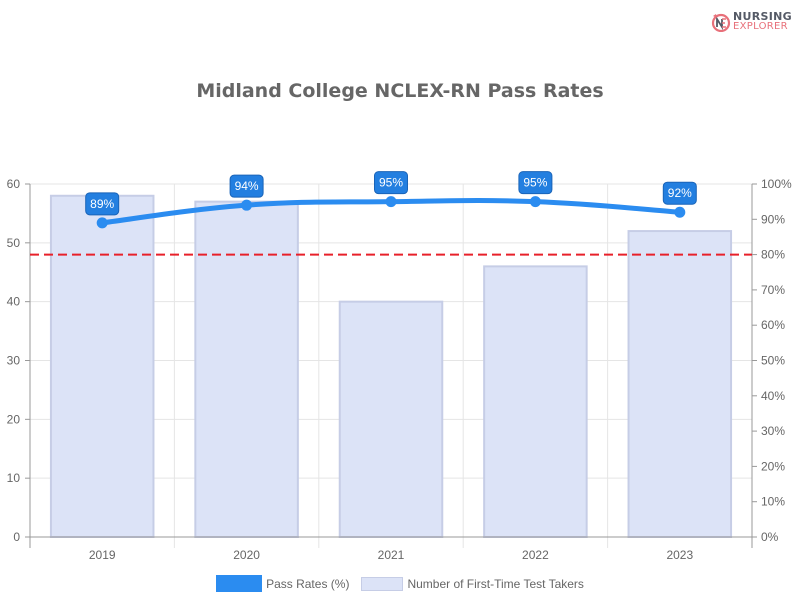  I want to click on y-right-tick-label: 60%, so click(773, 325).